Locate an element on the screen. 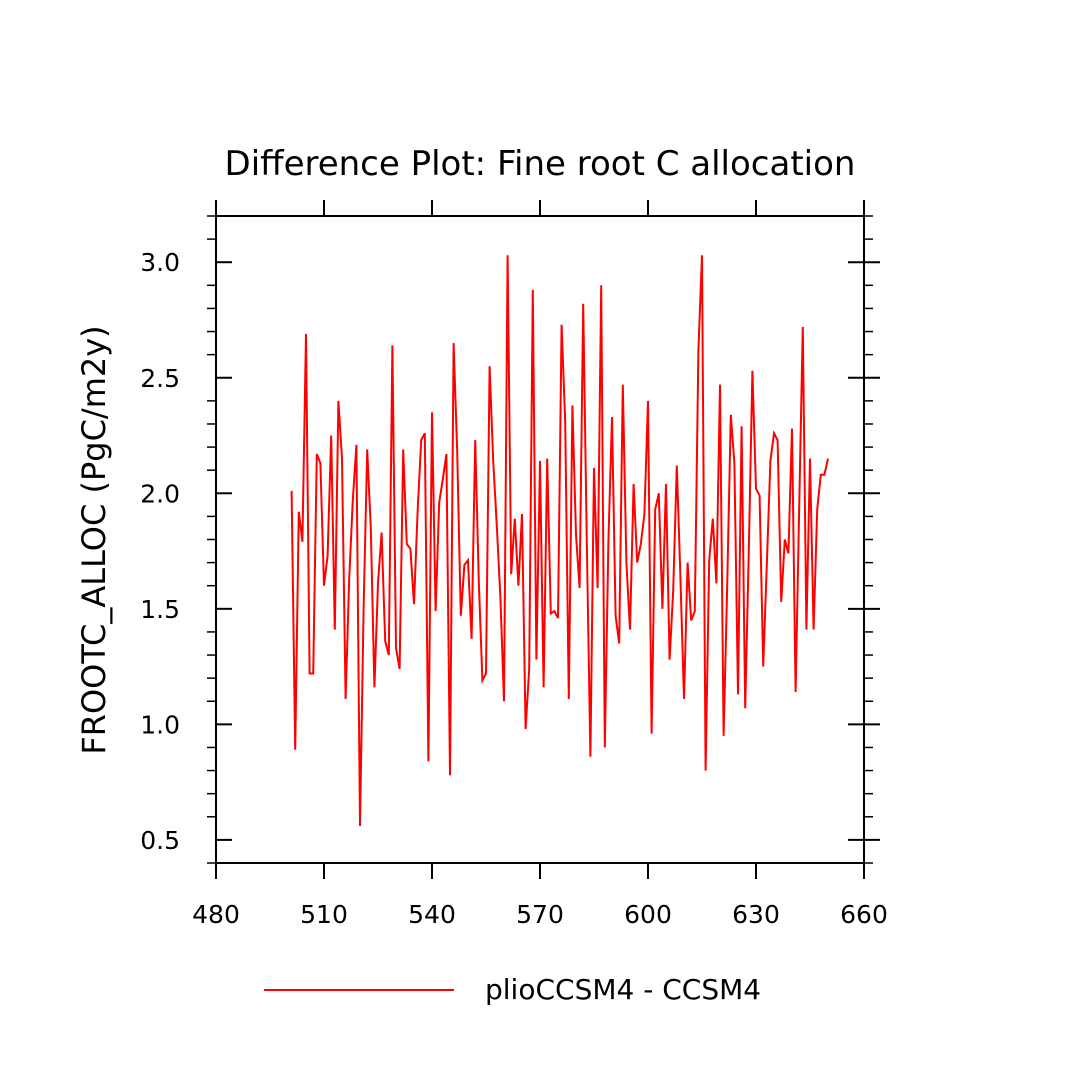 The image size is (1080, 1080). chart-title: Difference Plot: Fine root C allocation is located at coordinates (540, 164).